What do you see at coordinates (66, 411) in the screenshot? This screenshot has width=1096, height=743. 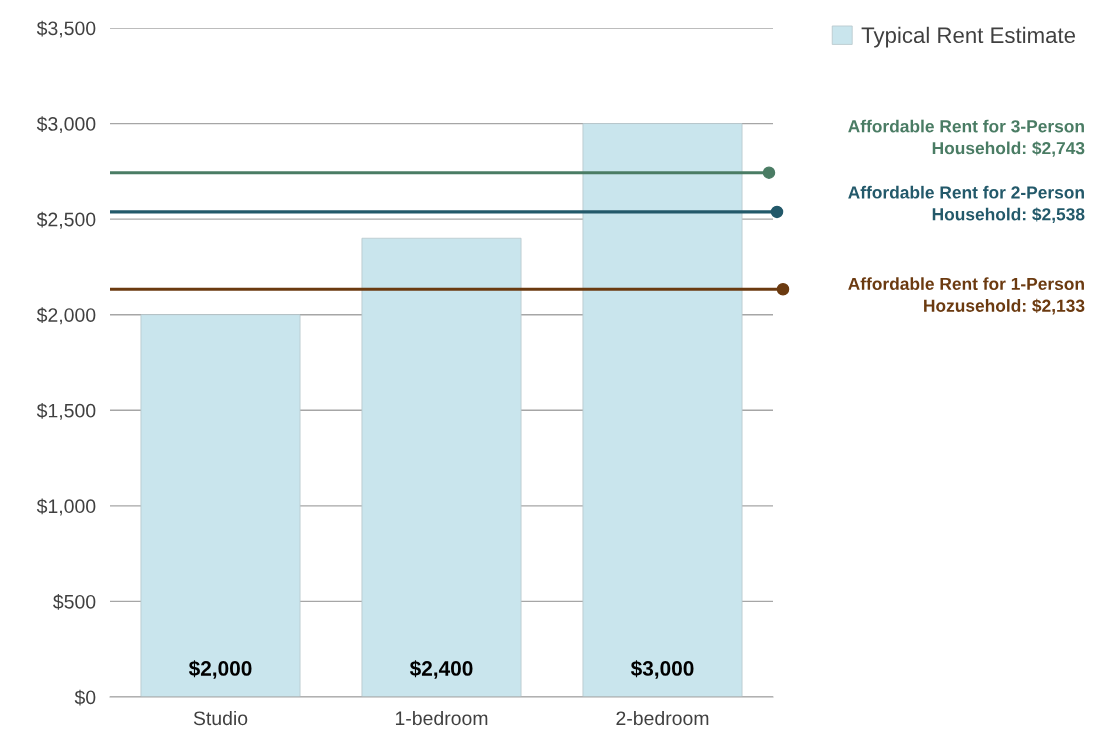 I see `y-tick-label: $1,500` at bounding box center [66, 411].